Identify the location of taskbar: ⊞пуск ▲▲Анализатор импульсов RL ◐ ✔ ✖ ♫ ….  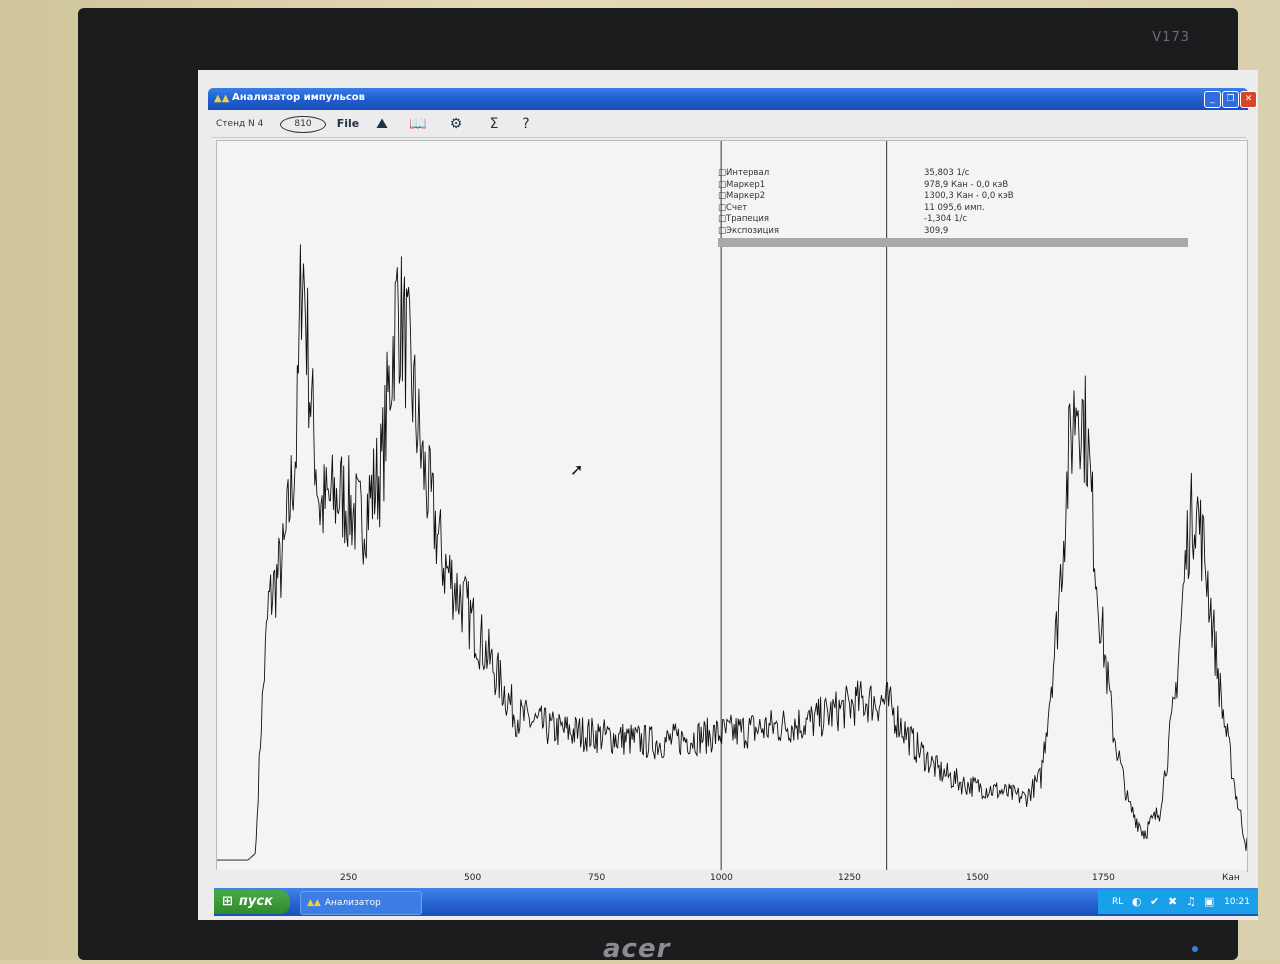
(736, 902).